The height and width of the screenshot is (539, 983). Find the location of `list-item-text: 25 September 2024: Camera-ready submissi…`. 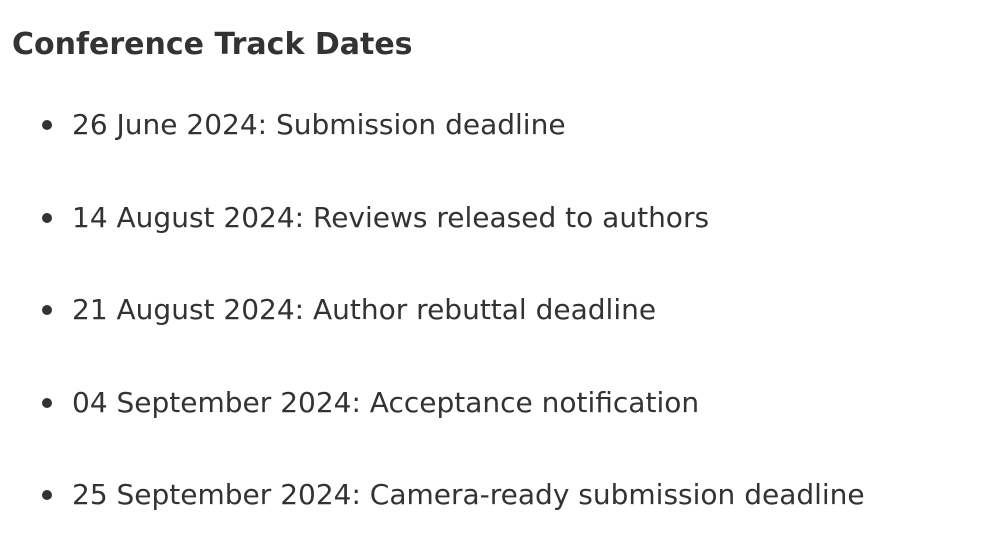

list-item-text: 25 September 2024: Camera-ready submissi… is located at coordinates (468, 494).